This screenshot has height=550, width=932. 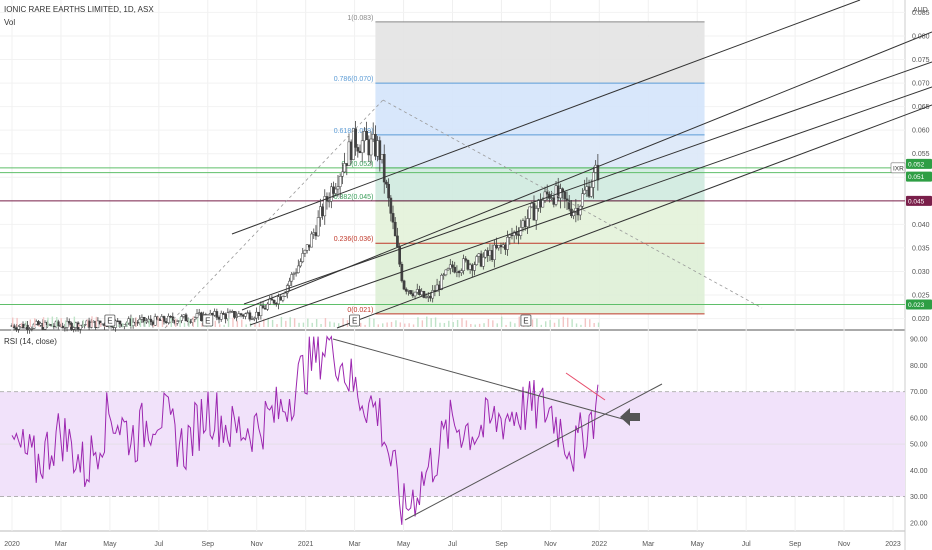 I want to click on earnings-marker-box, so click(x=355, y=320).